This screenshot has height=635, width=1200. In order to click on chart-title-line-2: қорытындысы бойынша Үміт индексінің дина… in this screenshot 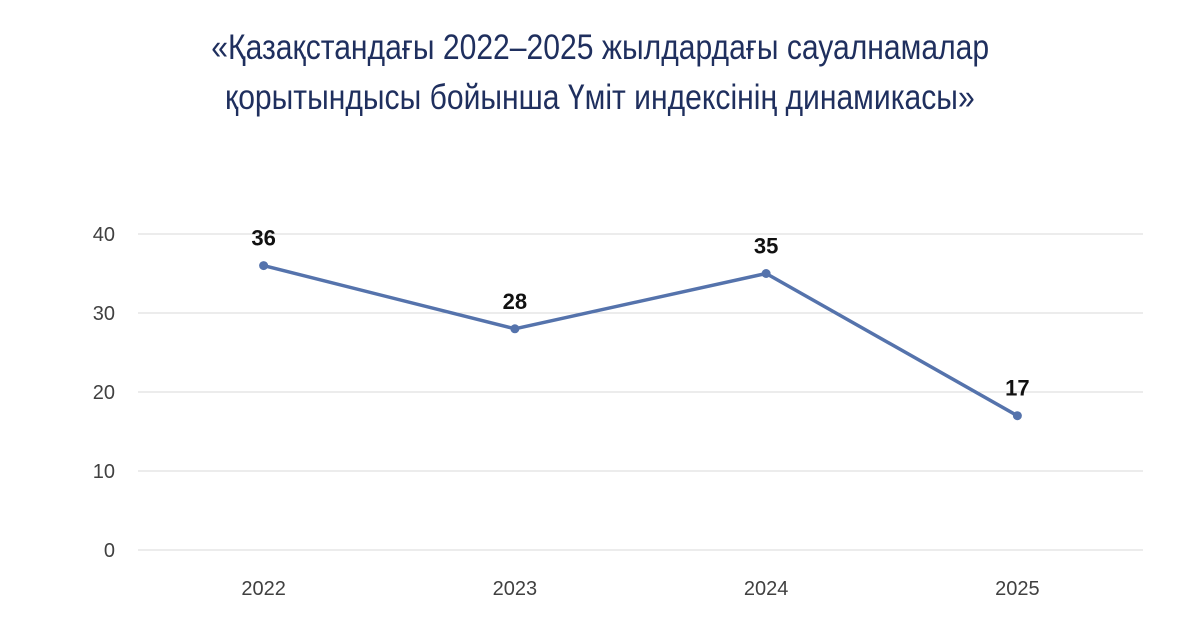, I will do `click(600, 98)`.